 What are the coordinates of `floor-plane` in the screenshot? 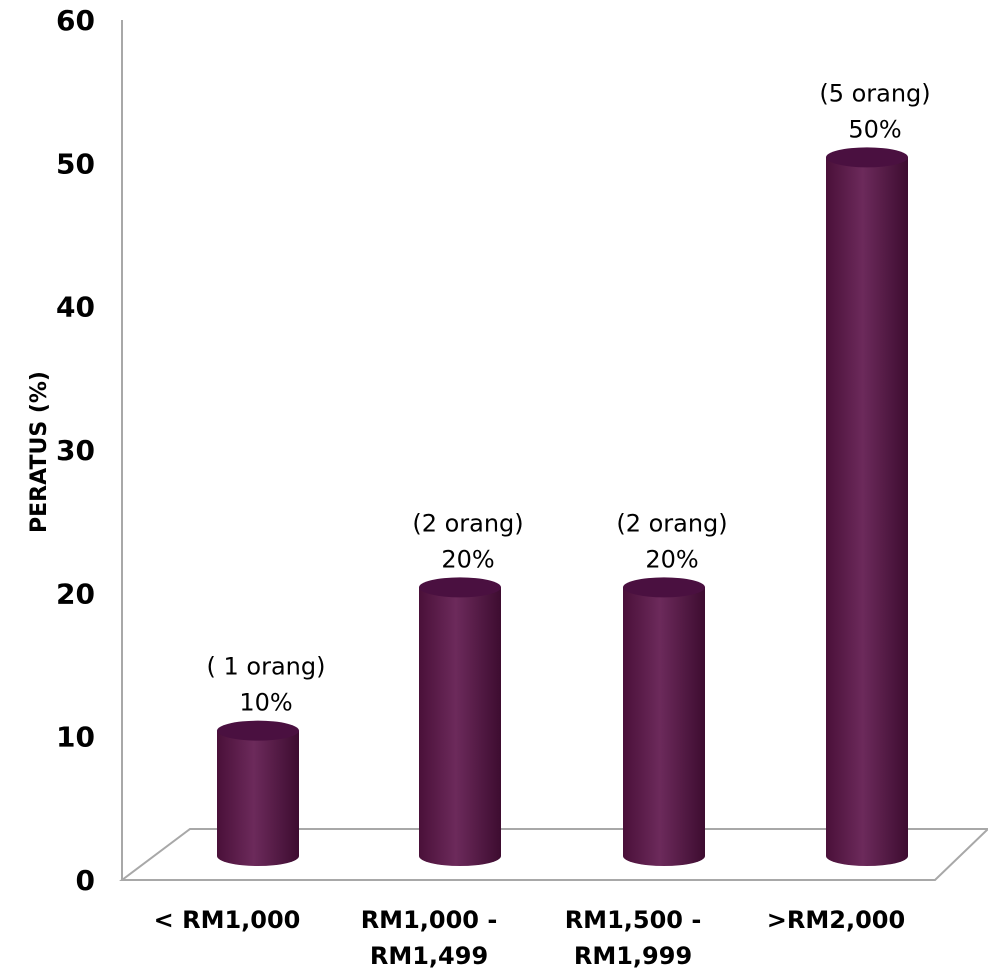 It's located at (553, 854).